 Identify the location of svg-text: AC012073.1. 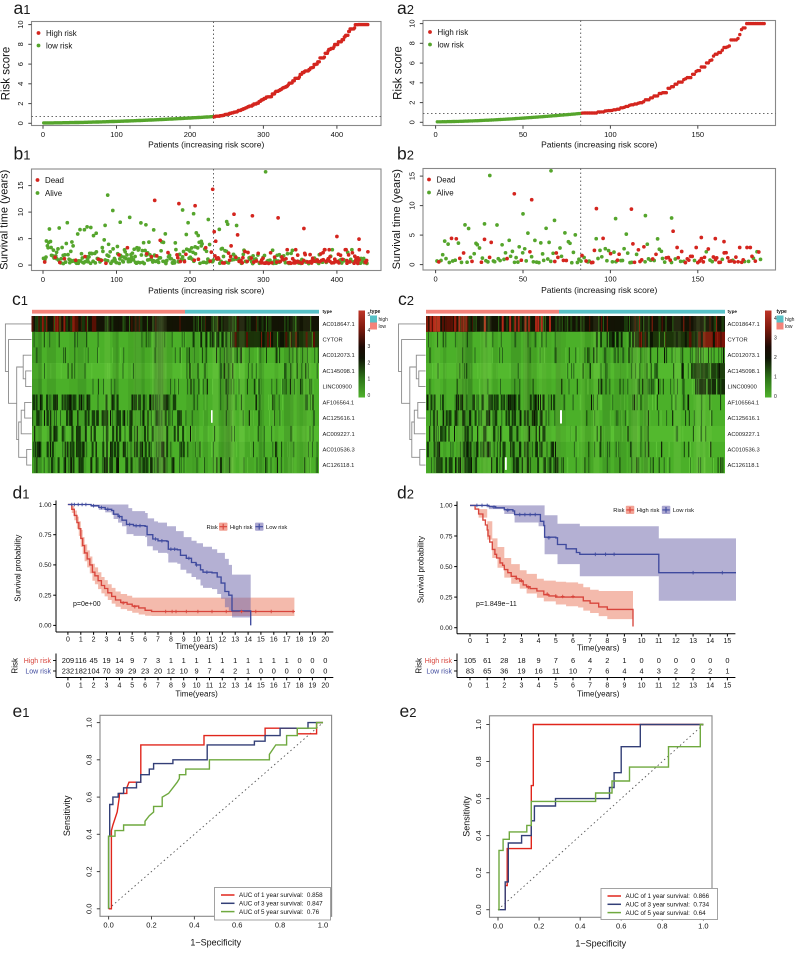
(339, 356).